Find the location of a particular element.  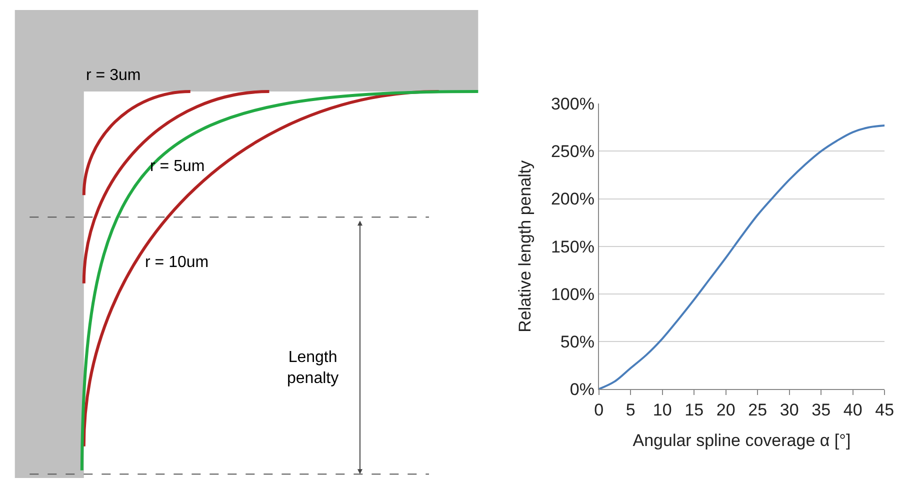

text: r = 3um is located at coordinates (113, 75).